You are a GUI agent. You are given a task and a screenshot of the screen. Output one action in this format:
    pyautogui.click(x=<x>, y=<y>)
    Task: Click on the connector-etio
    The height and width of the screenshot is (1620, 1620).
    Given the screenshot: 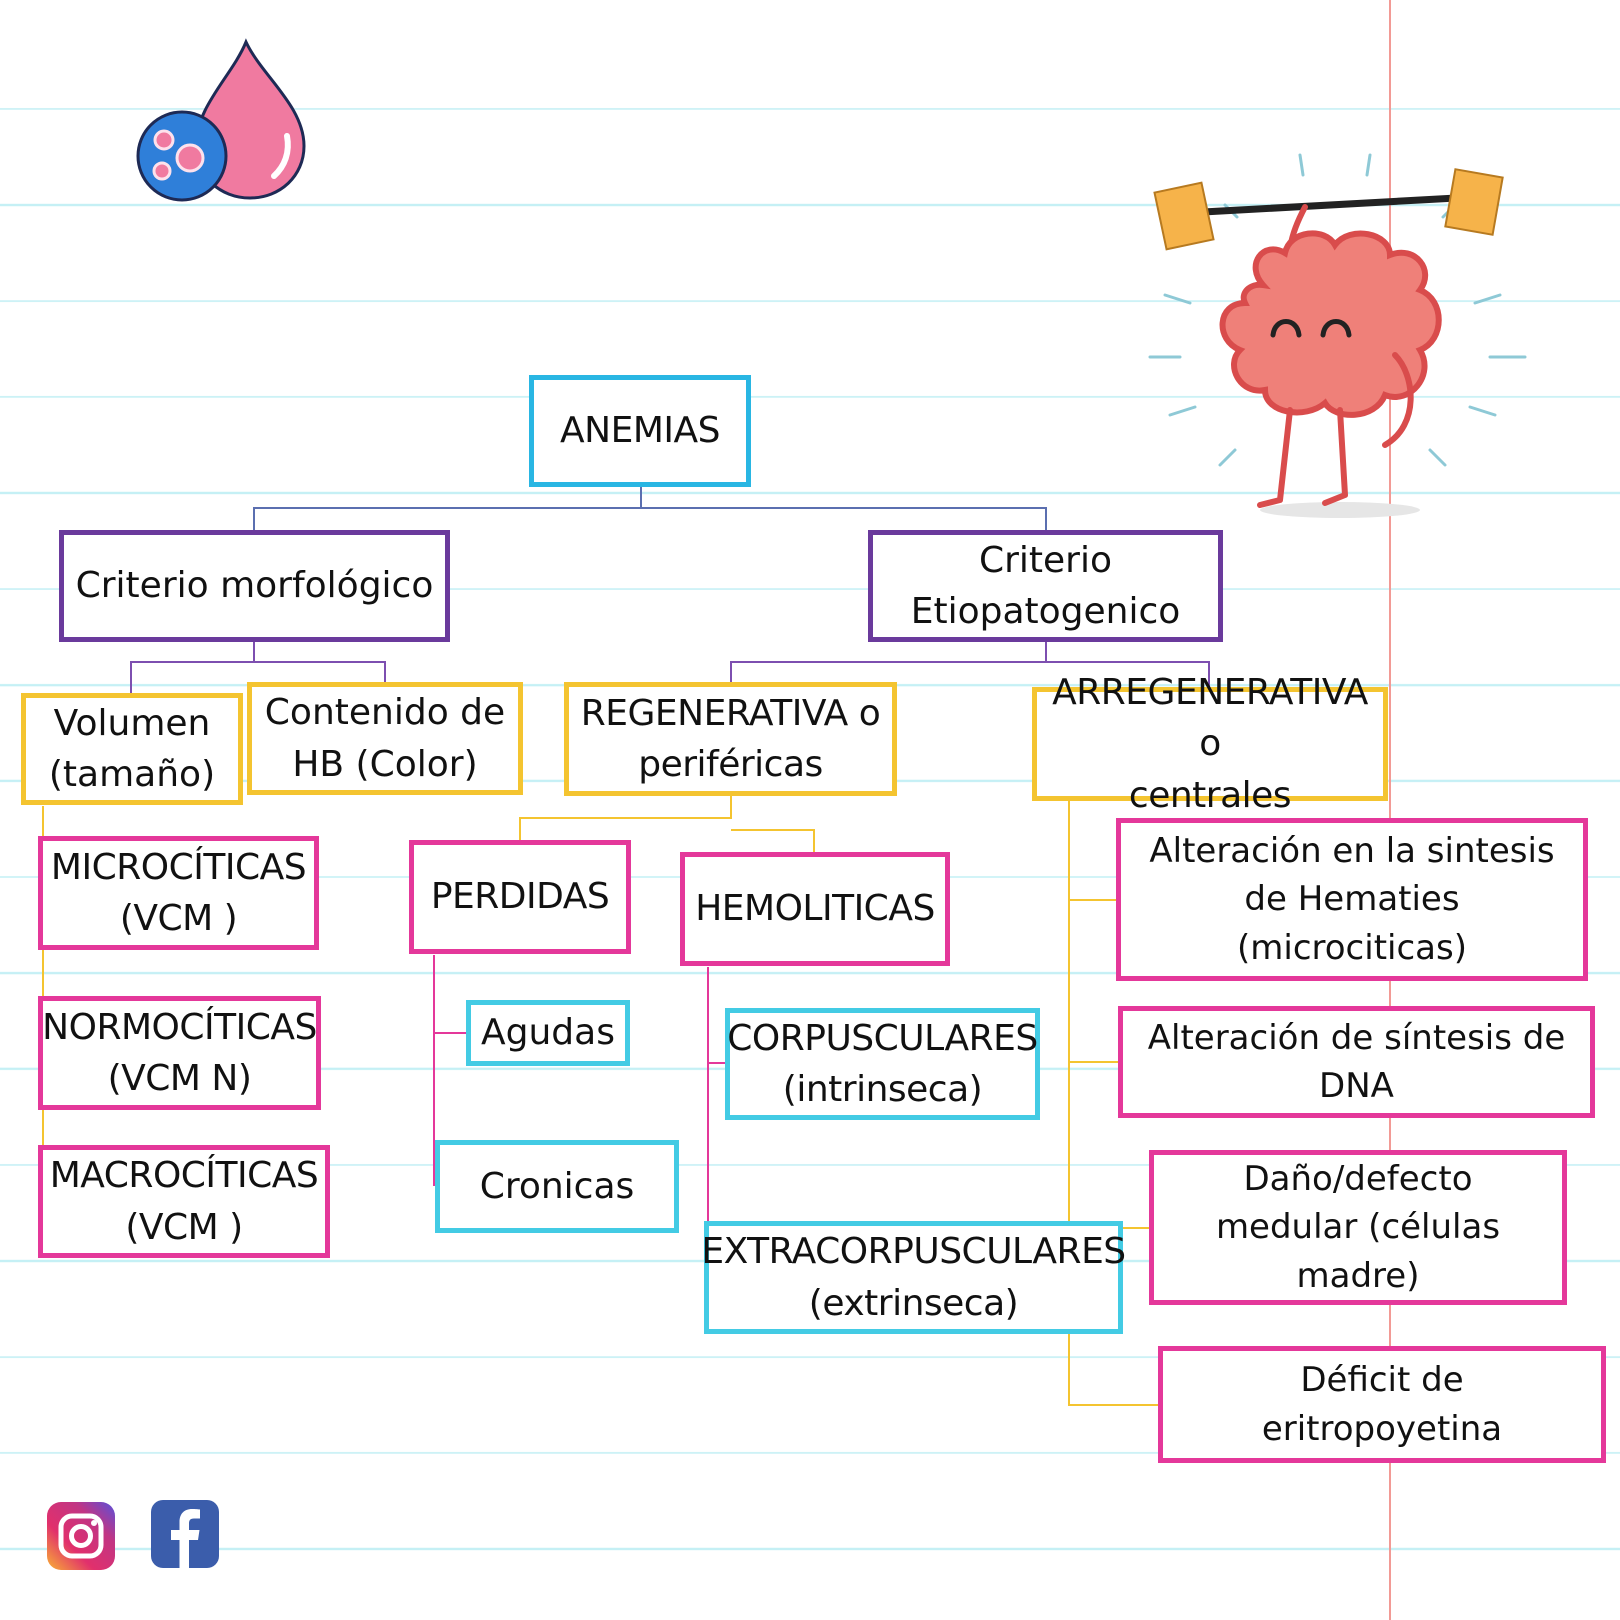 What is the action you would take?
    pyautogui.click(x=888, y=663)
    